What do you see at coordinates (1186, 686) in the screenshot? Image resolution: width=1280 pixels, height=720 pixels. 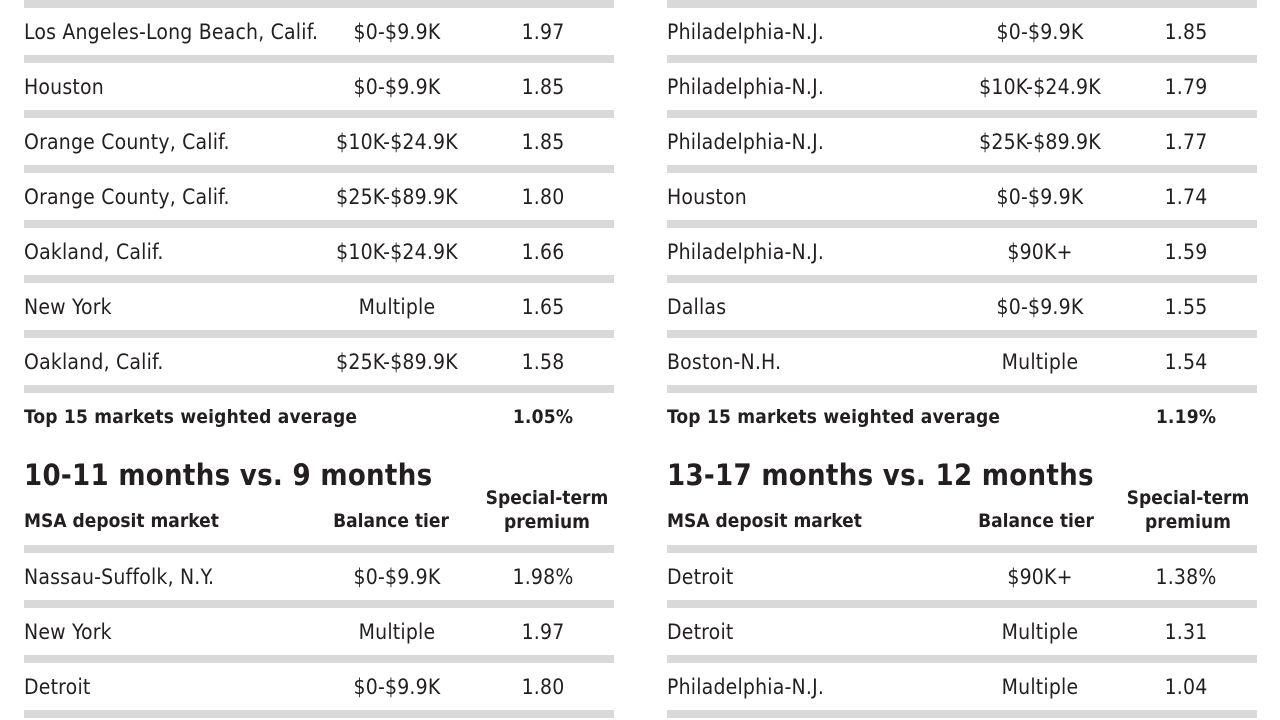 I see `premium-cell: 1.04` at bounding box center [1186, 686].